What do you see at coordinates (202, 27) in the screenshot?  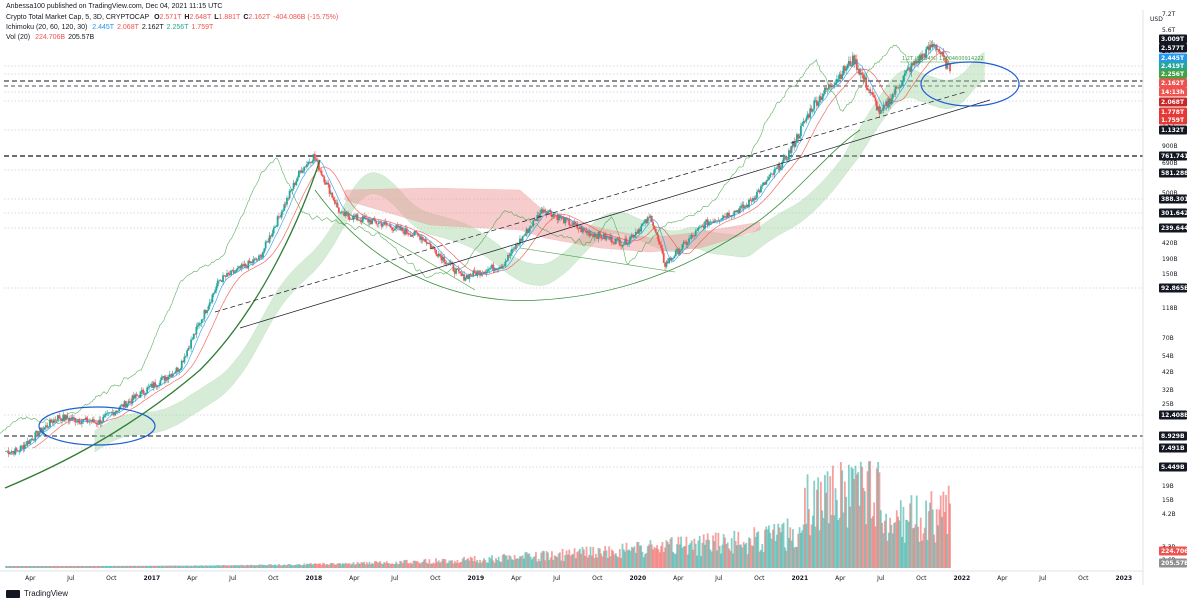 I see `ichimoku-value: 1.759T` at bounding box center [202, 27].